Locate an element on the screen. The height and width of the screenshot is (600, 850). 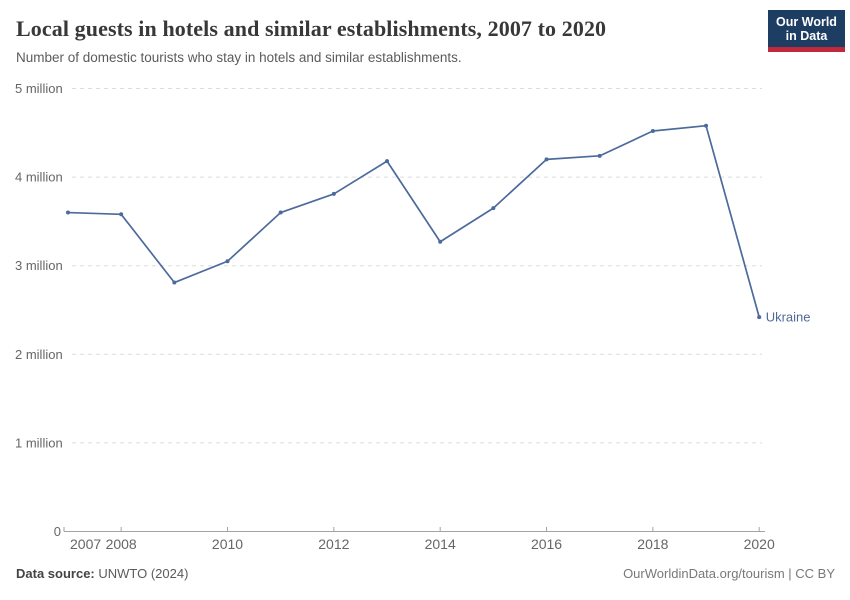
owid-logo: Our World in Data is located at coordinates (806, 31).